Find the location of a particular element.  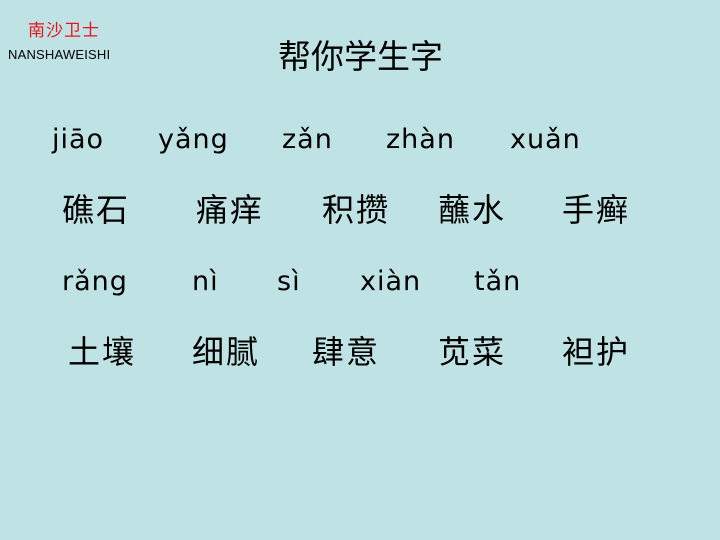

pinyin-ni: nì is located at coordinates (205, 281).